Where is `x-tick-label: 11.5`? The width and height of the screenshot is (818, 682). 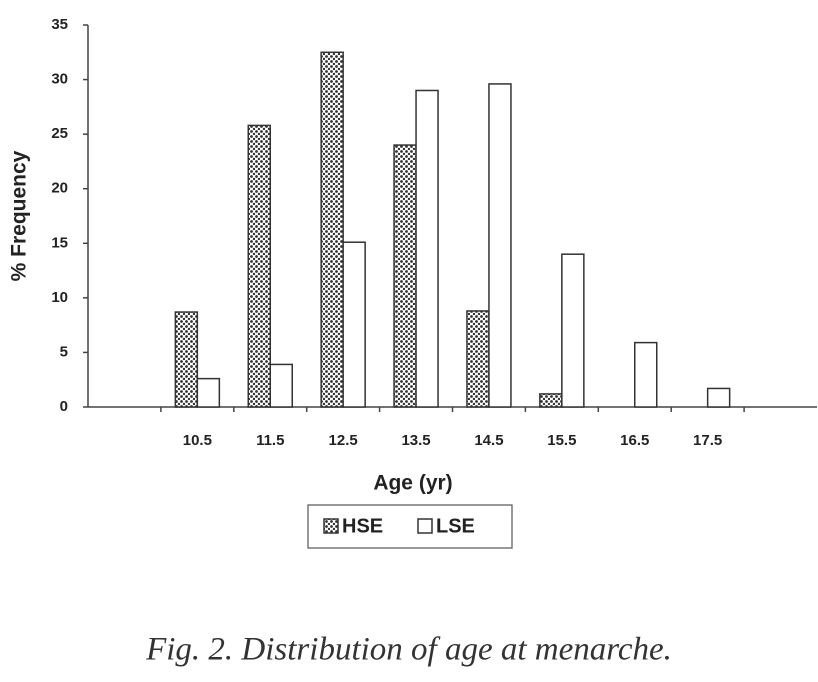 x-tick-label: 11.5 is located at coordinates (270, 440).